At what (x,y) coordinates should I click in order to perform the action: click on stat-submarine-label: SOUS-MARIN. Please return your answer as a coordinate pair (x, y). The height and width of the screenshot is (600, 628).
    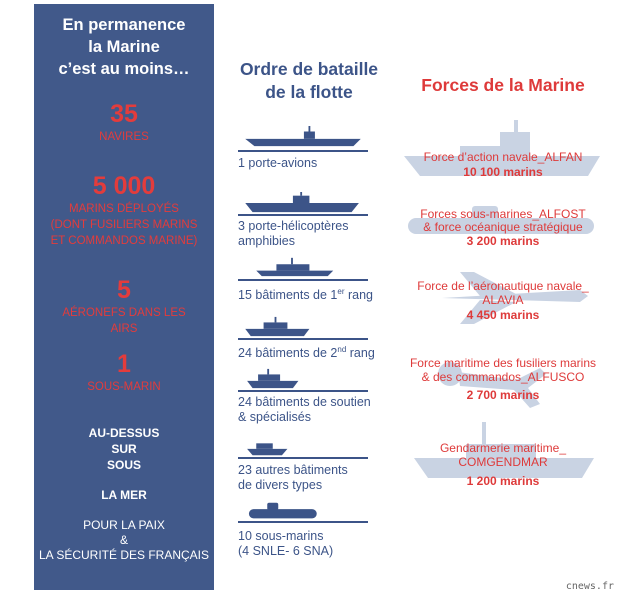
    Looking at the image, I should click on (124, 387).